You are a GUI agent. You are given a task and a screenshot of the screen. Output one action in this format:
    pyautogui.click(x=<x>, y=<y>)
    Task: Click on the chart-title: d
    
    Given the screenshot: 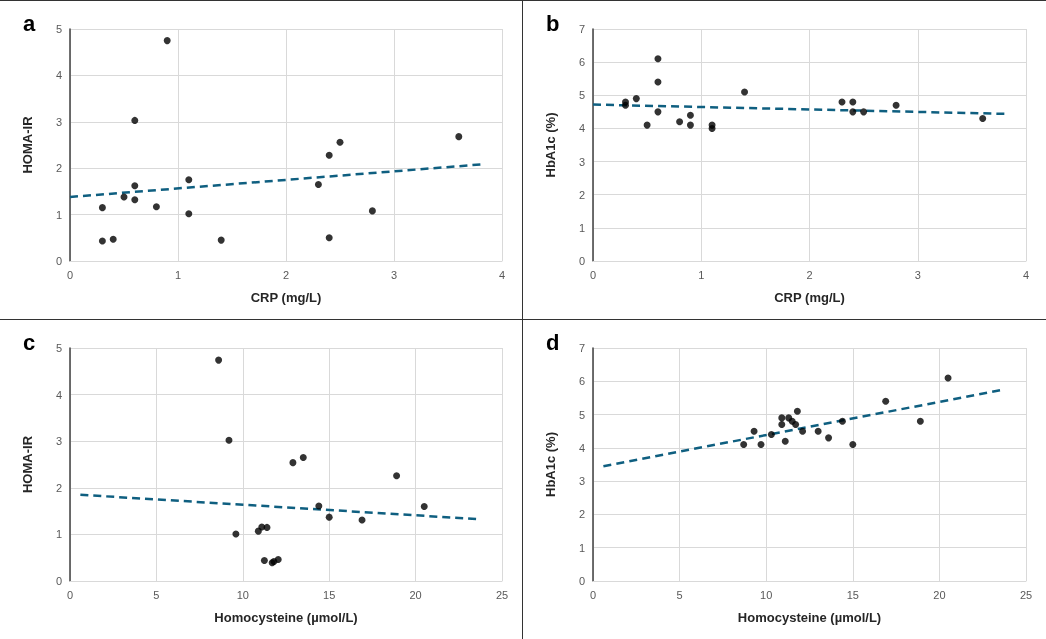 What is the action you would take?
    pyautogui.click(x=553, y=342)
    